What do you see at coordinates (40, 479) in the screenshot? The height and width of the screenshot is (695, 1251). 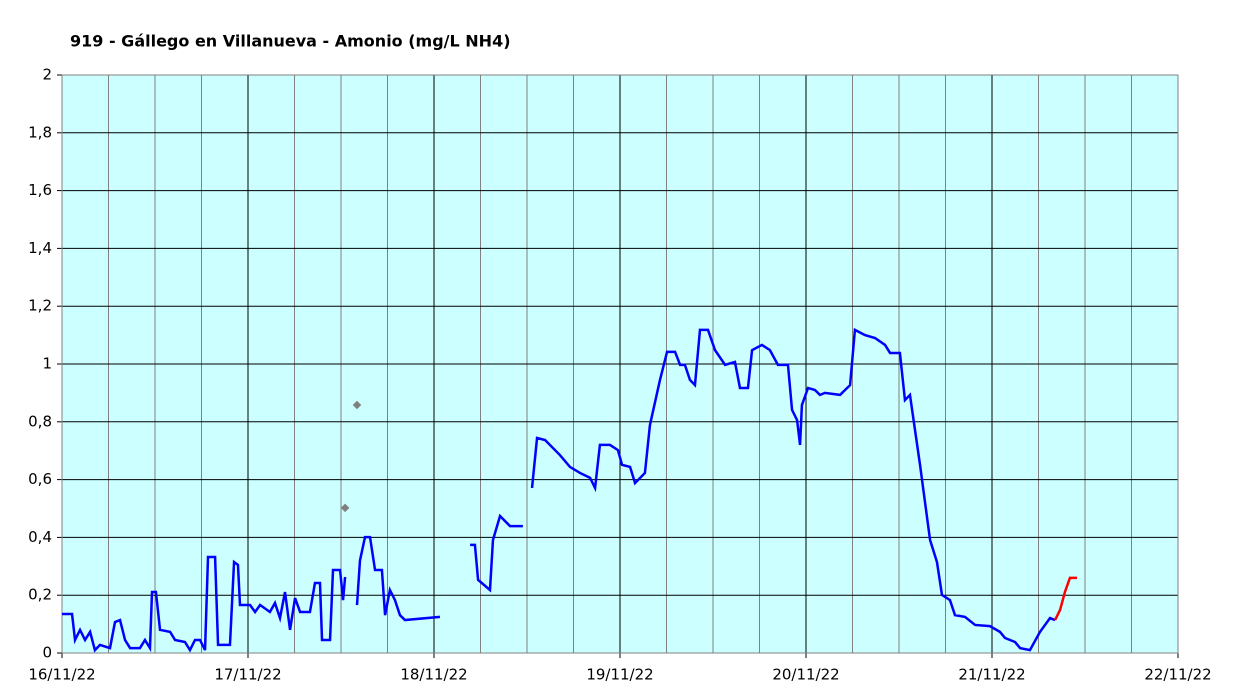 I see `y-tick-label: 0,6` at bounding box center [40, 479].